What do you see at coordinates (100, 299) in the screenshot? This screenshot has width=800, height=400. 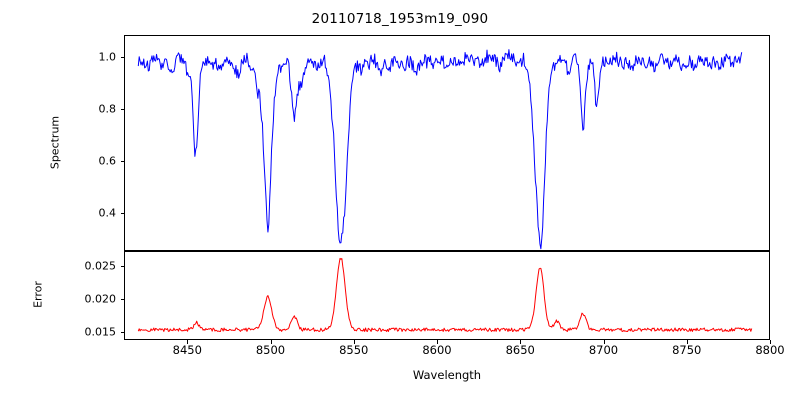 I see `y-axis-tick-label-error: 0.020` at bounding box center [100, 299].